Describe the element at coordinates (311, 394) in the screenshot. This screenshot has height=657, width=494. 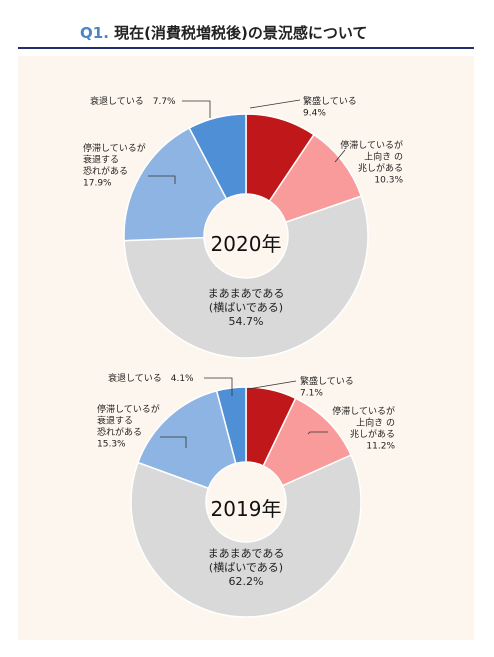
I see `chart2-slice-1-label-line-2: 7.1%` at that location.